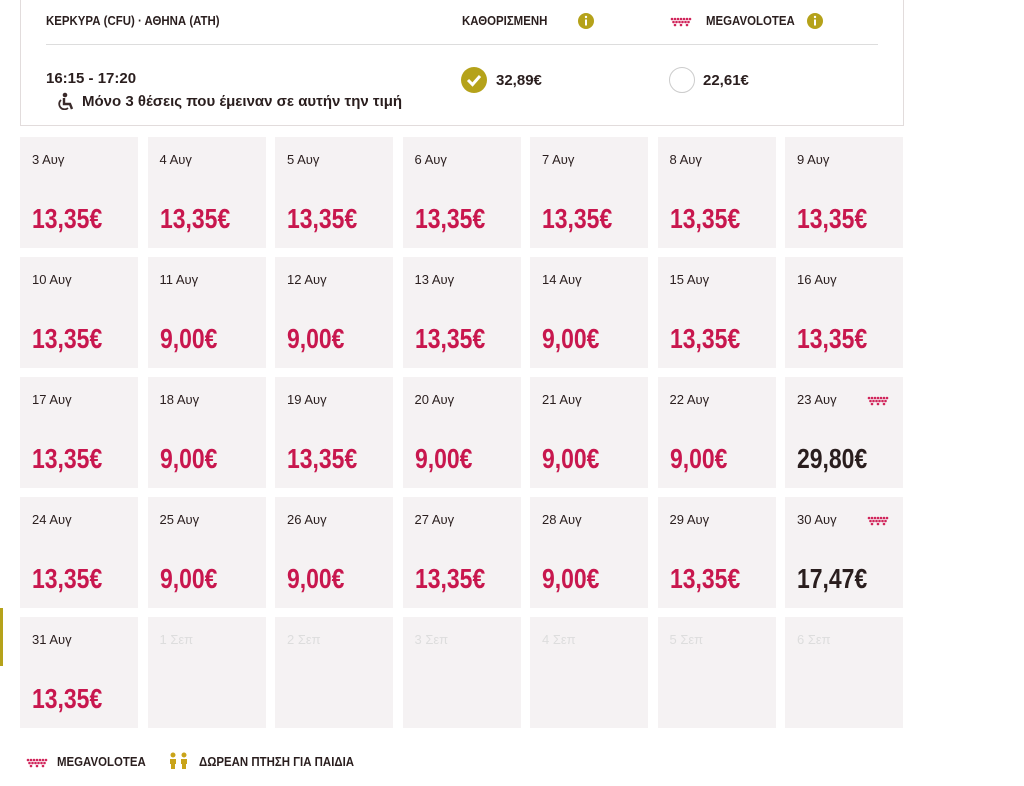 The height and width of the screenshot is (786, 1024). What do you see at coordinates (716, 552) in the screenshot?
I see `day-cell: 29 Αυγ 13,35€` at bounding box center [716, 552].